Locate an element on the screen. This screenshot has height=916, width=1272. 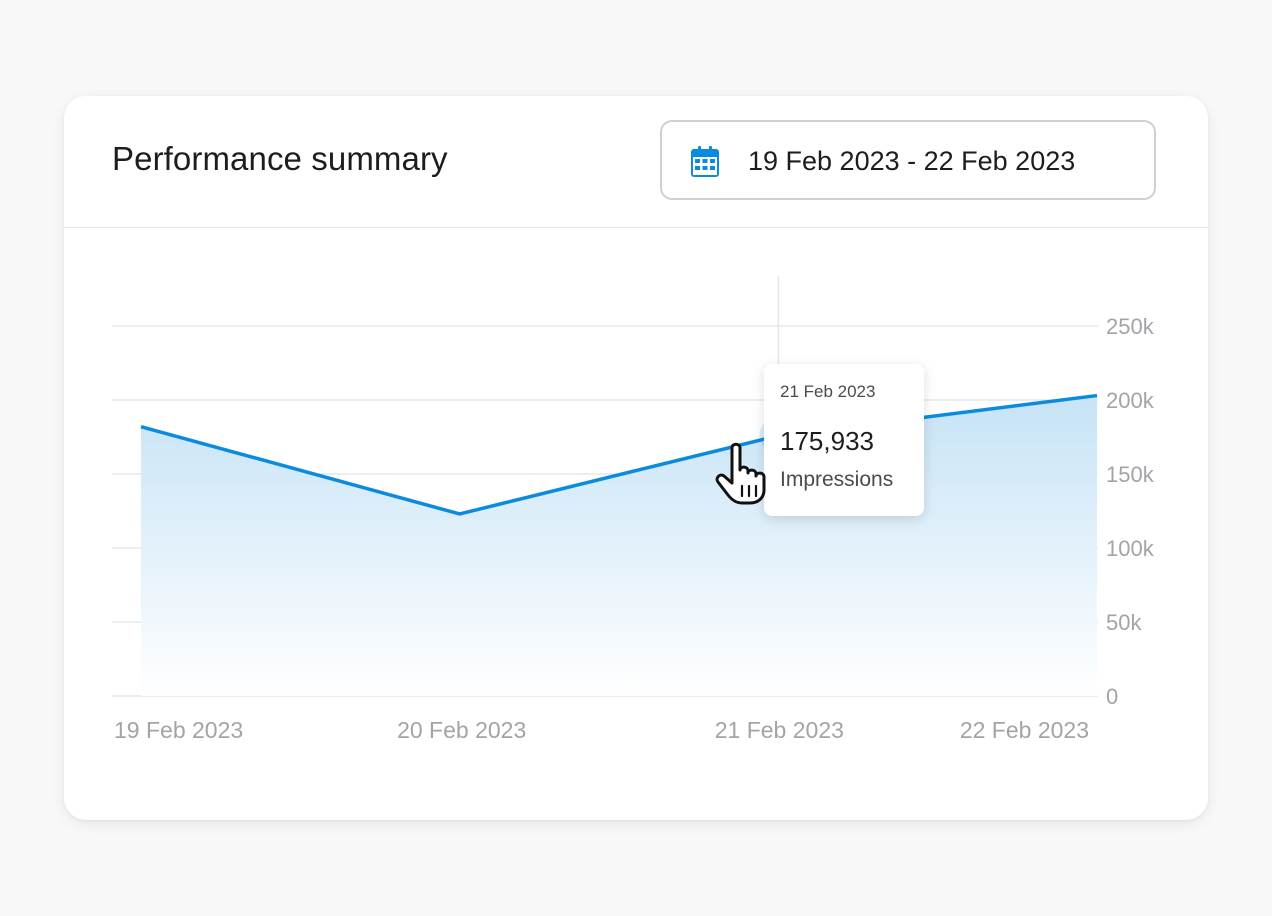
date-range-picker: 19 Feb 2023 - 22 Feb 2023 is located at coordinates (908, 160).